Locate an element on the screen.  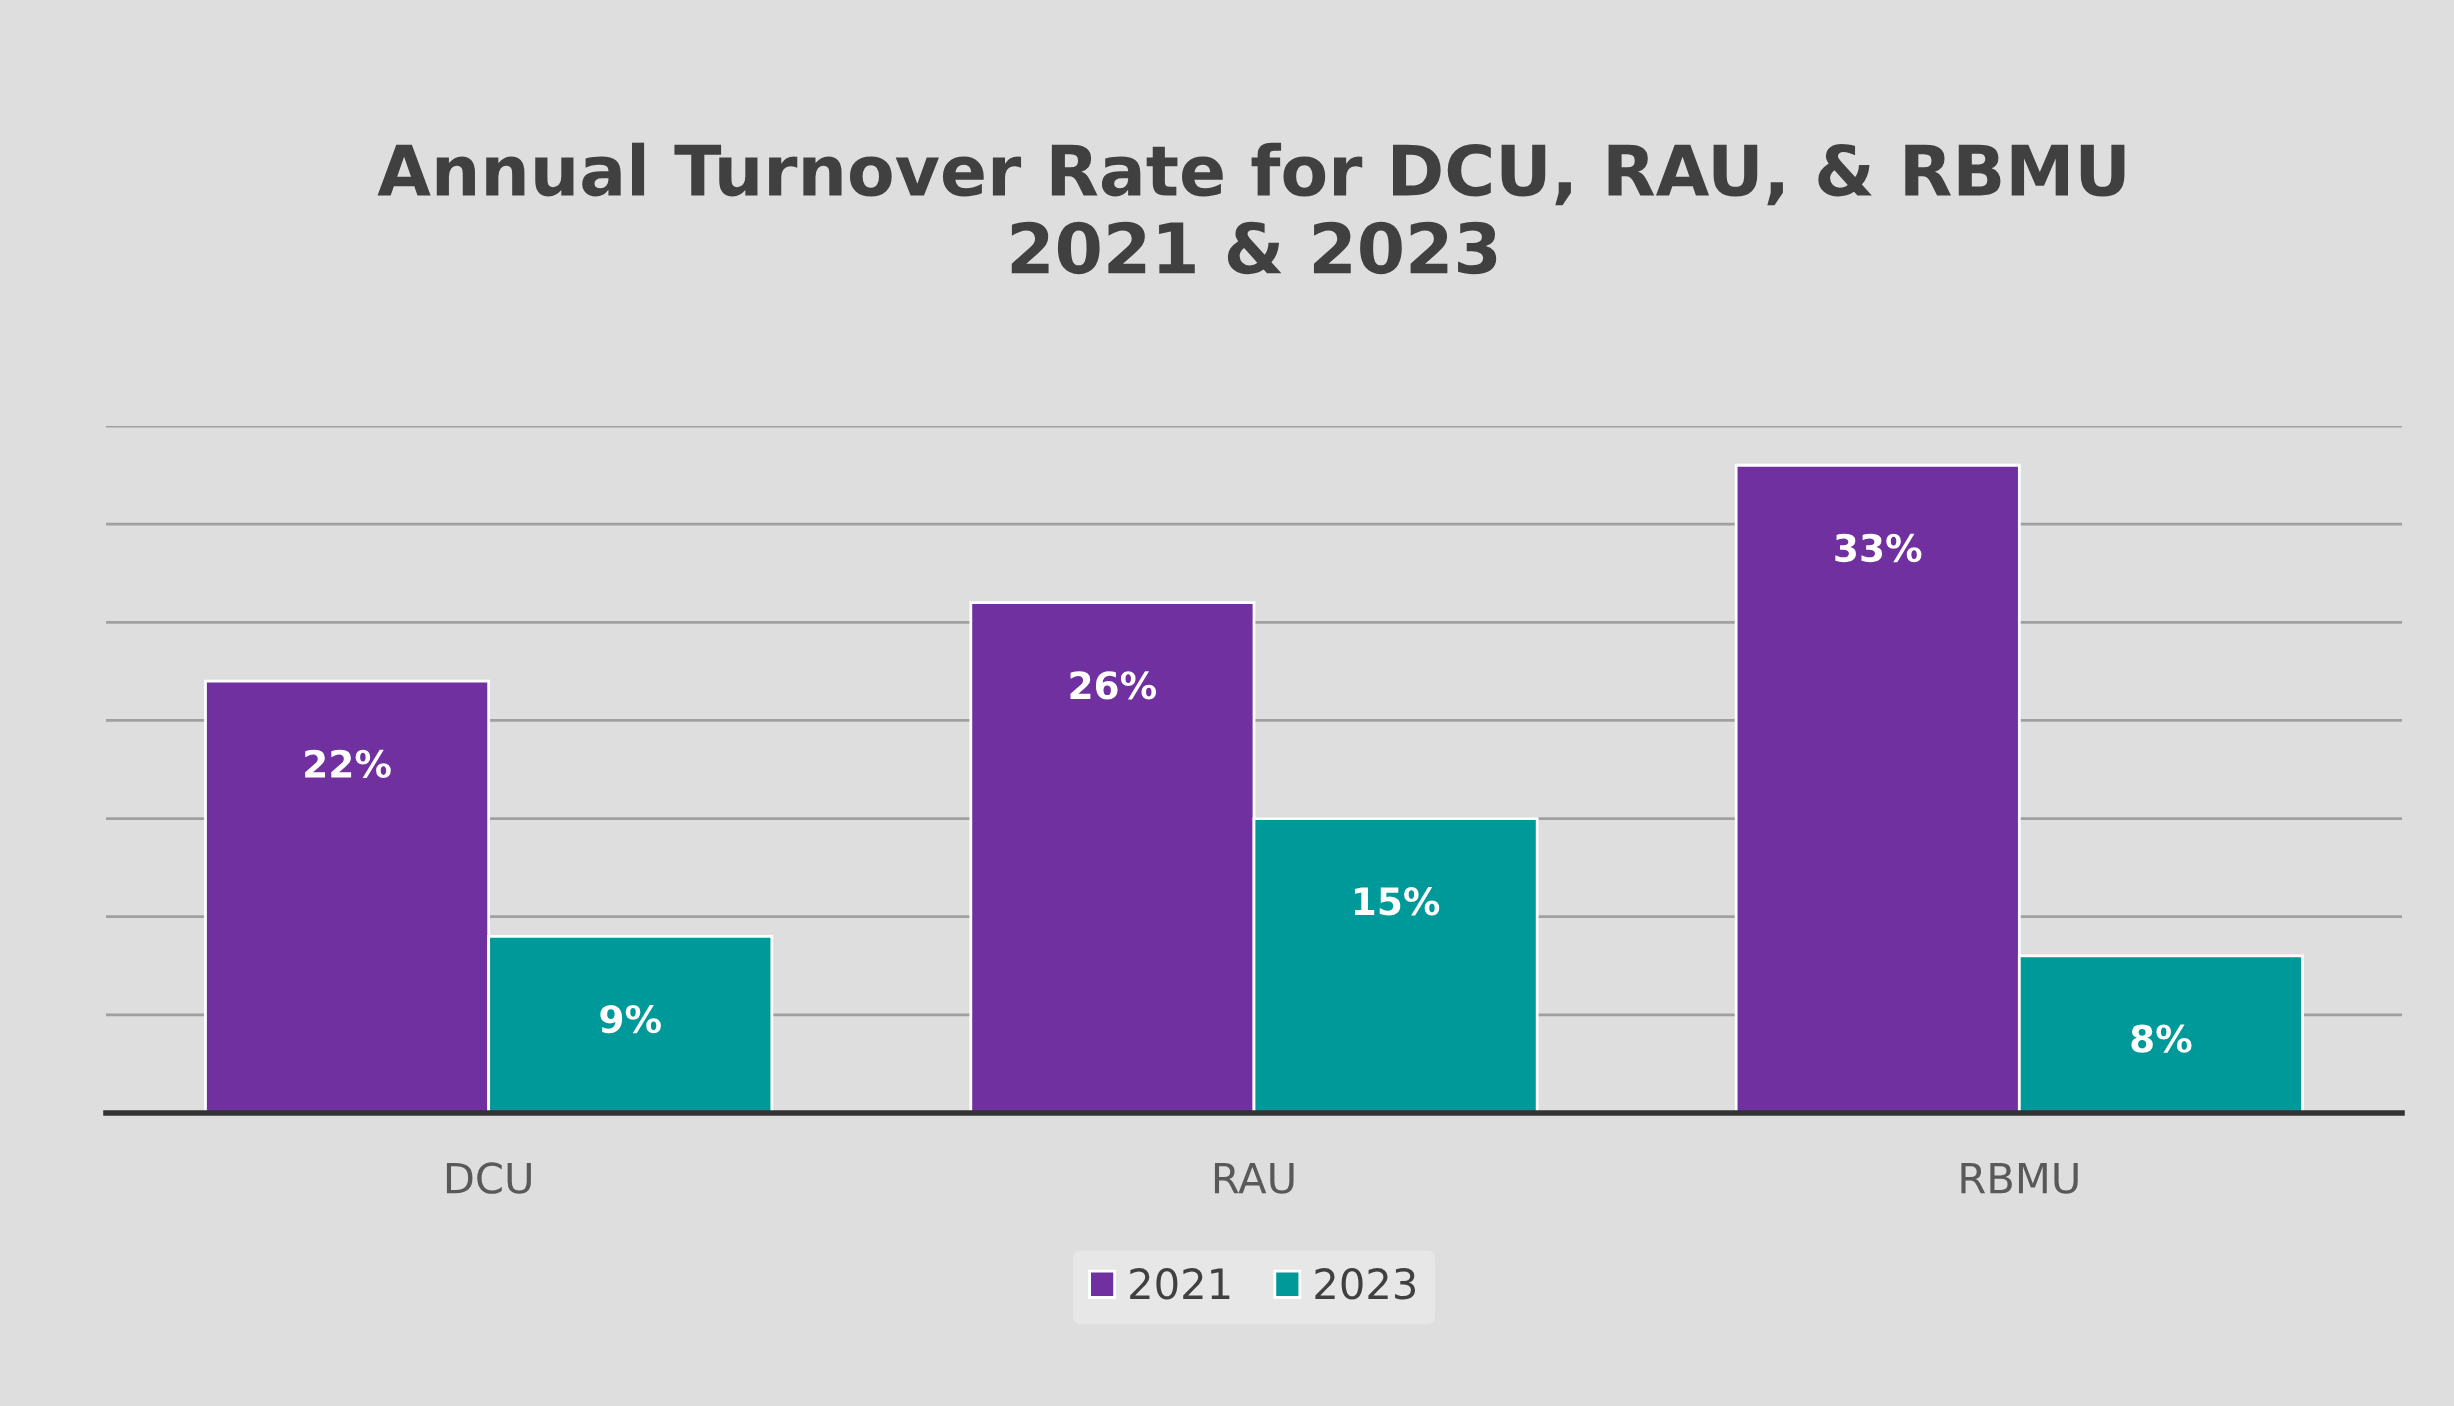
data-label: 15% is located at coordinates (1397, 901).